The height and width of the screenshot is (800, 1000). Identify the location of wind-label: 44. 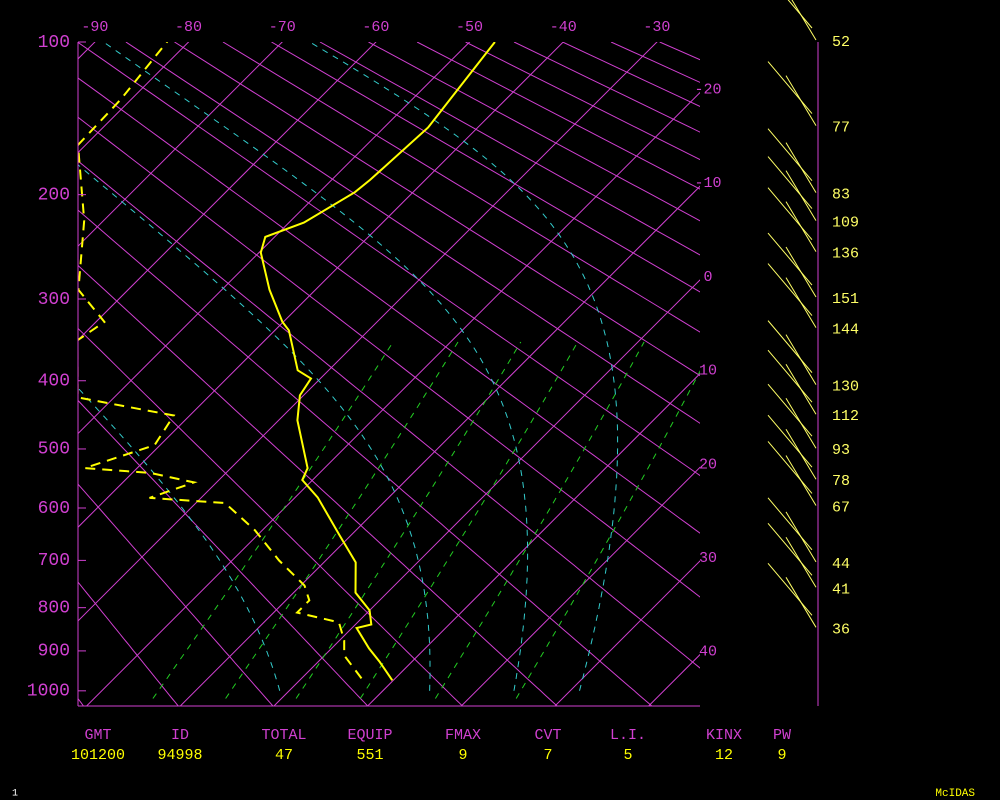
(841, 564).